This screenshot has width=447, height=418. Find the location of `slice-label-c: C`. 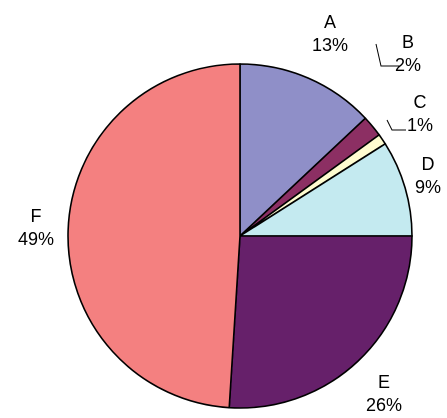

slice-label-c: C is located at coordinates (420, 102).